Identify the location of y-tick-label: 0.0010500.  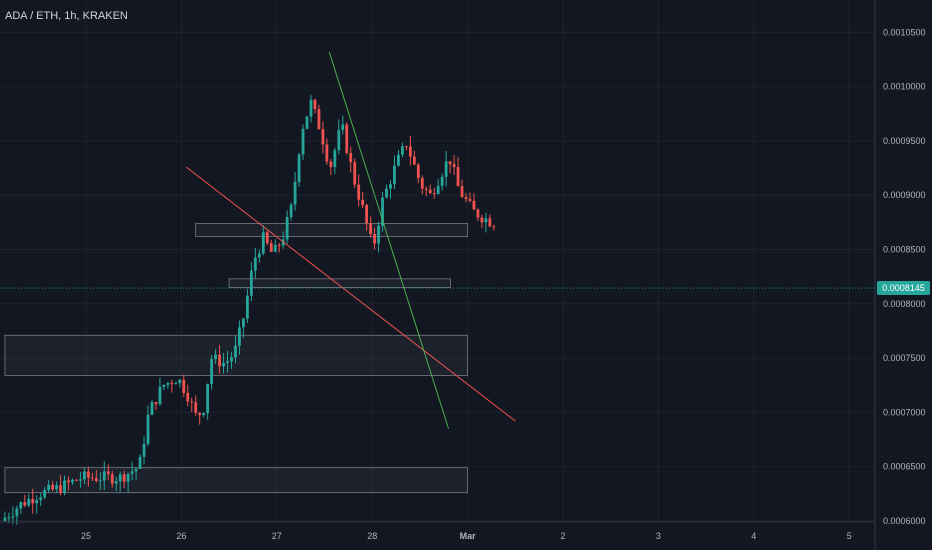
(904, 32).